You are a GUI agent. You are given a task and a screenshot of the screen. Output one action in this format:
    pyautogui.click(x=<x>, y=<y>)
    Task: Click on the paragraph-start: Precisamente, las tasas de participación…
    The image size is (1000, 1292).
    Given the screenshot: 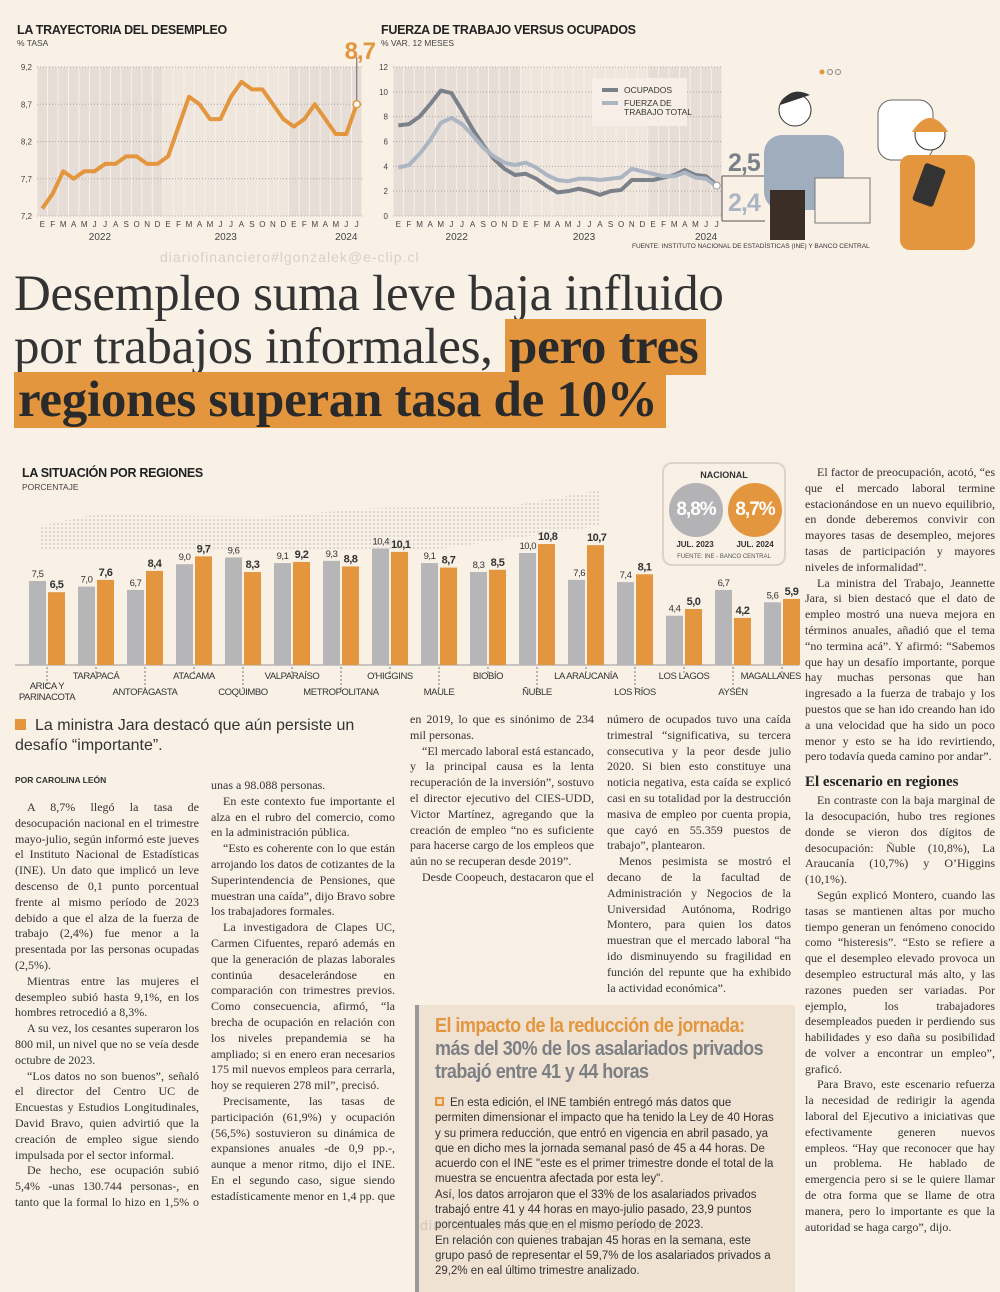 What is the action you would take?
    pyautogui.click(x=303, y=1149)
    